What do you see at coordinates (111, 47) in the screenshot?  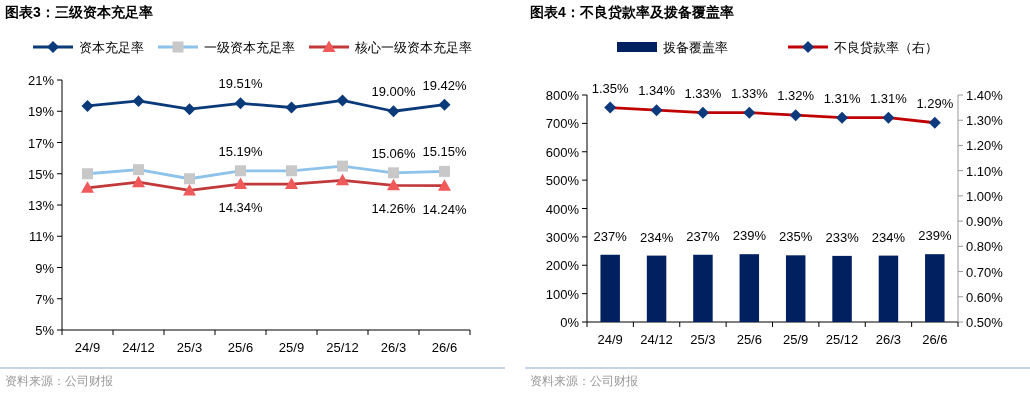 I see `legend-label: 资本充足率` at bounding box center [111, 47].